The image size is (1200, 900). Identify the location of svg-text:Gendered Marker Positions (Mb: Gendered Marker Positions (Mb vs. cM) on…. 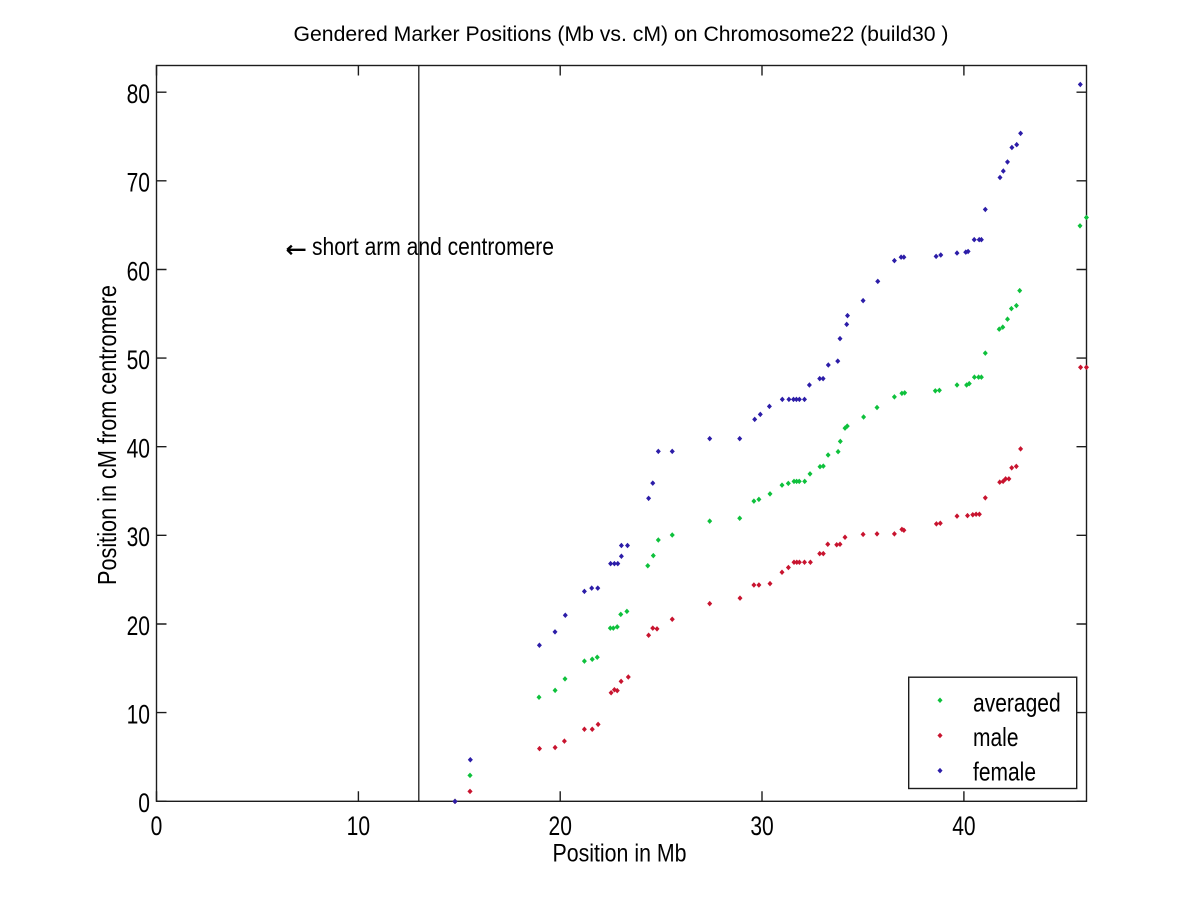
(621, 34).